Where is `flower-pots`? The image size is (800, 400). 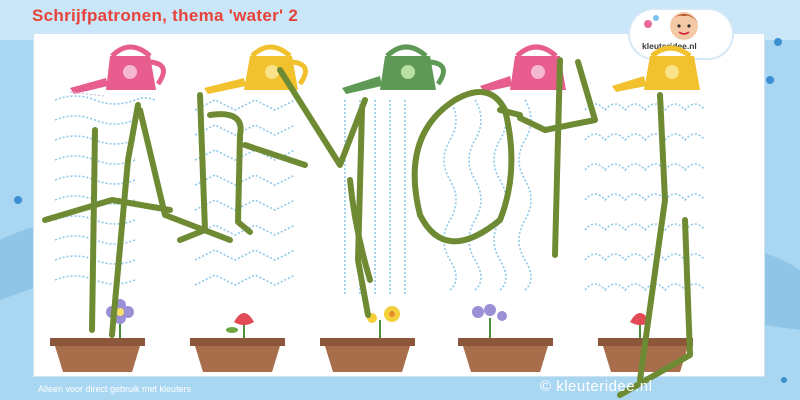 flower-pots is located at coordinates (371, 355).